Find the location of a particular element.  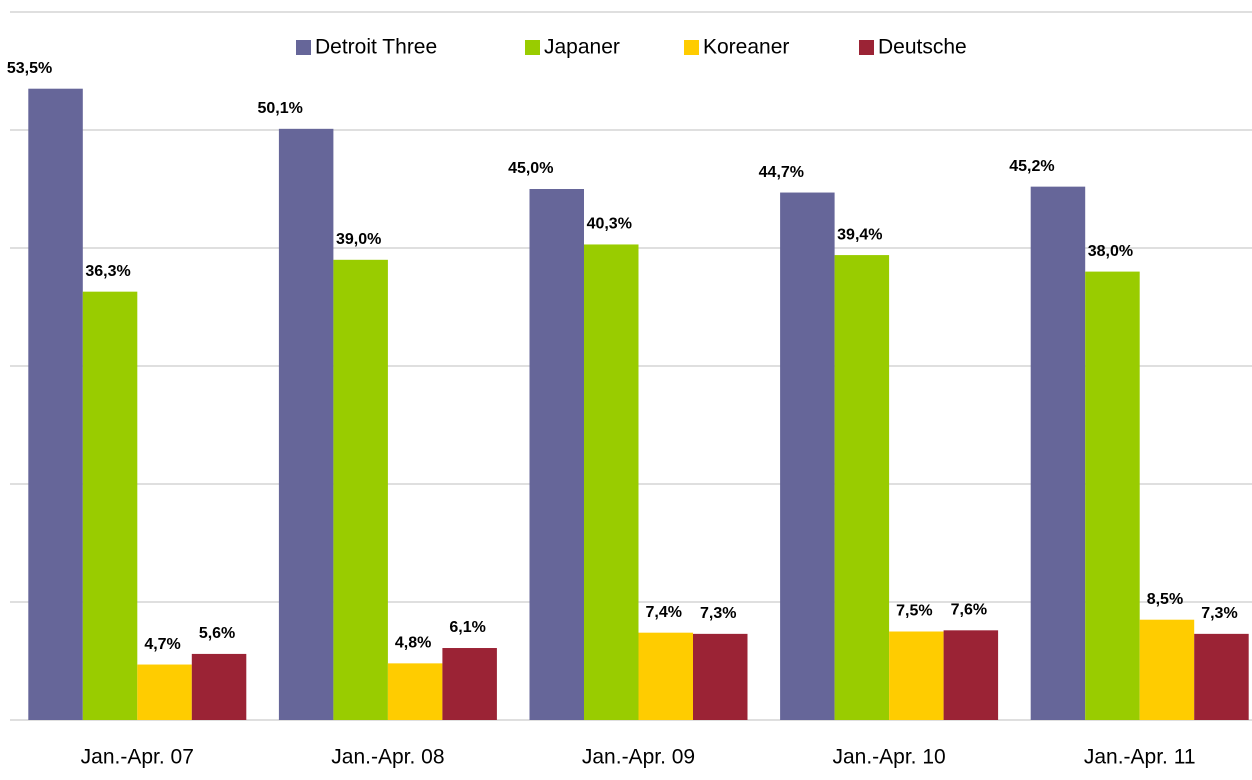

x-tick-label: Jan.-Apr. 09 is located at coordinates (638, 757).